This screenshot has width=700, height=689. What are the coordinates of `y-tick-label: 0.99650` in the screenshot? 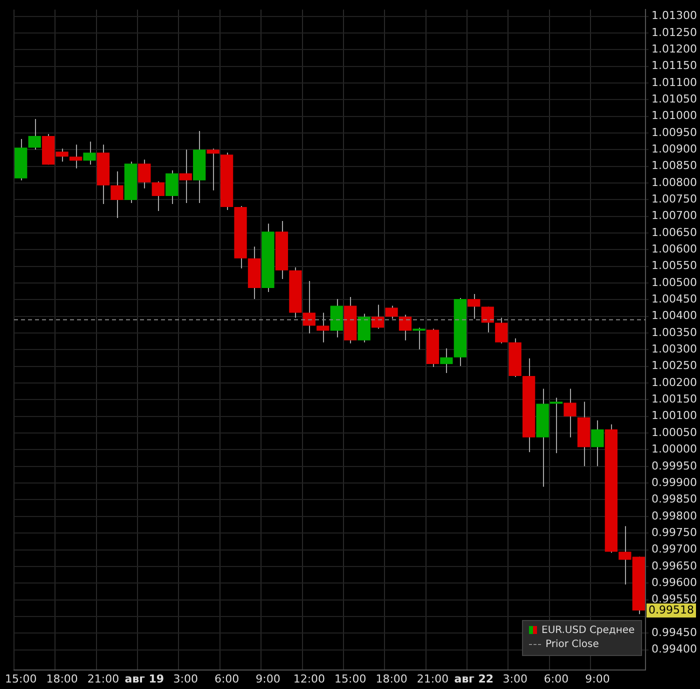 It's located at (675, 565).